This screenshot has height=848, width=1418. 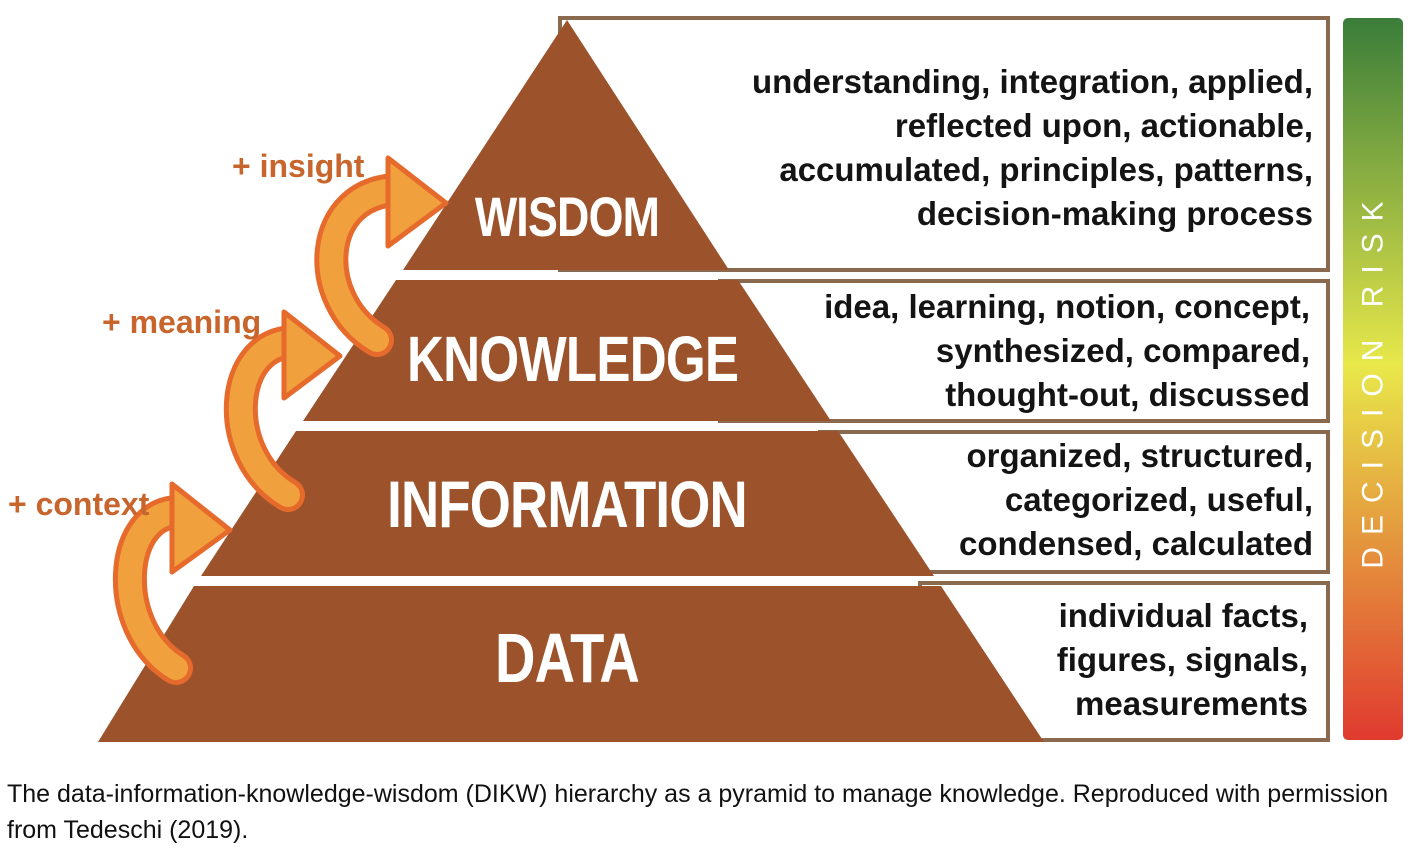 I want to click on transition-label-meaning: + meaning, so click(x=182, y=322).